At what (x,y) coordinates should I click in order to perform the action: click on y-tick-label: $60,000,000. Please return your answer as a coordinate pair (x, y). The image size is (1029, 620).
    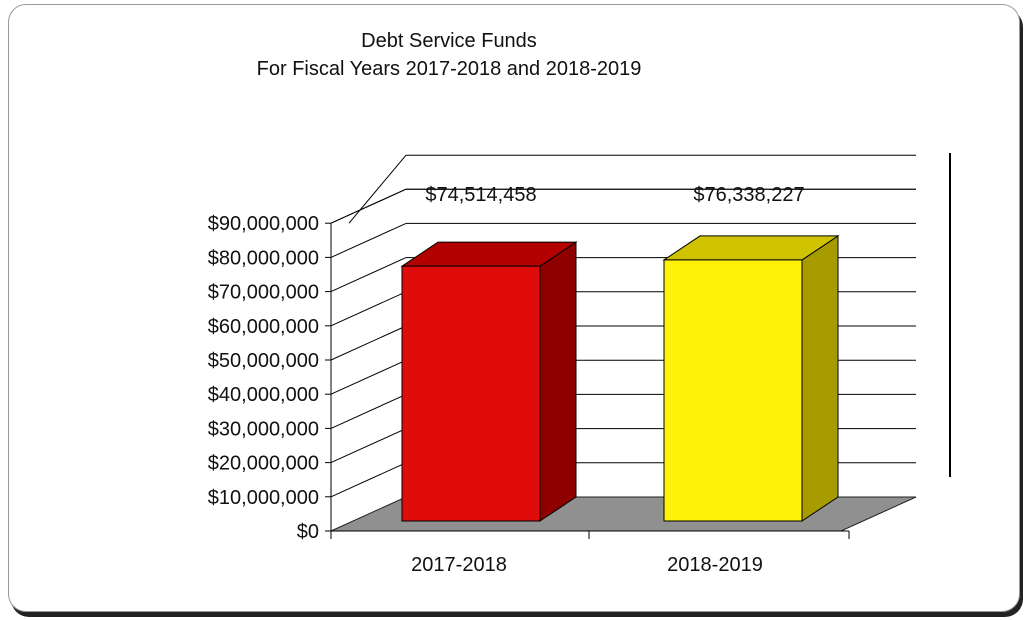
    Looking at the image, I should click on (263, 327).